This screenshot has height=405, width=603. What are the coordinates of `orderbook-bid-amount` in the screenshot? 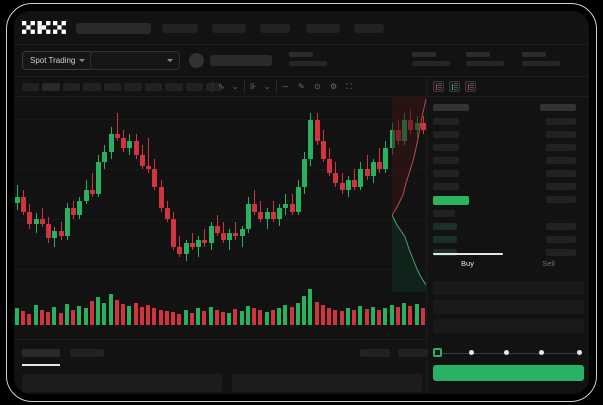 It's located at (561, 239).